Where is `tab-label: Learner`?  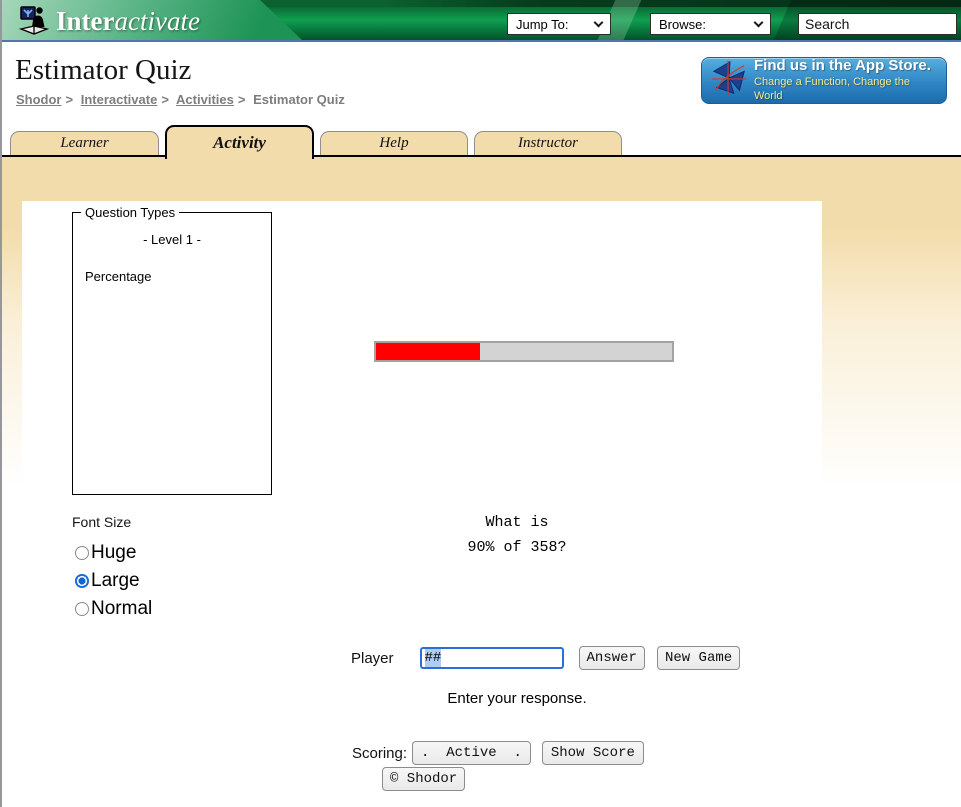
tab-label: Learner is located at coordinates (84, 143).